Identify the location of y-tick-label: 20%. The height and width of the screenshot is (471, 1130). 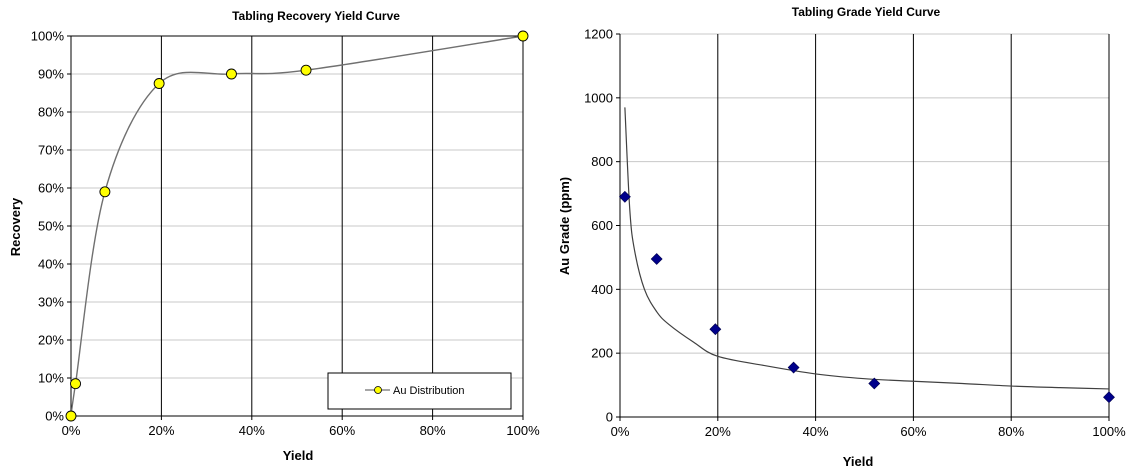
(51, 340).